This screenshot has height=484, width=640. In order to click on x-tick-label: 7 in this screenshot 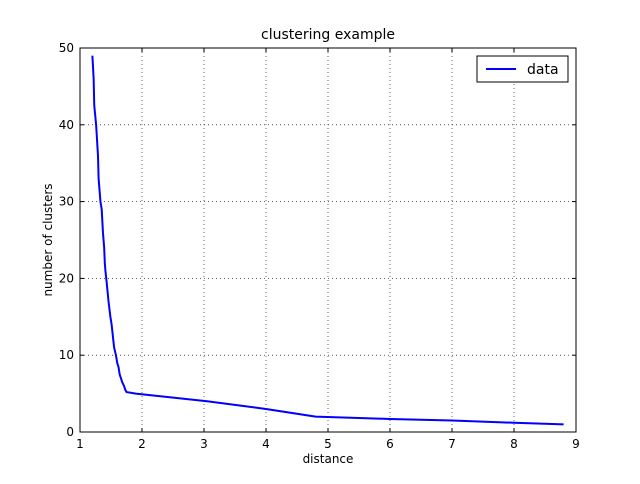, I will do `click(452, 444)`.